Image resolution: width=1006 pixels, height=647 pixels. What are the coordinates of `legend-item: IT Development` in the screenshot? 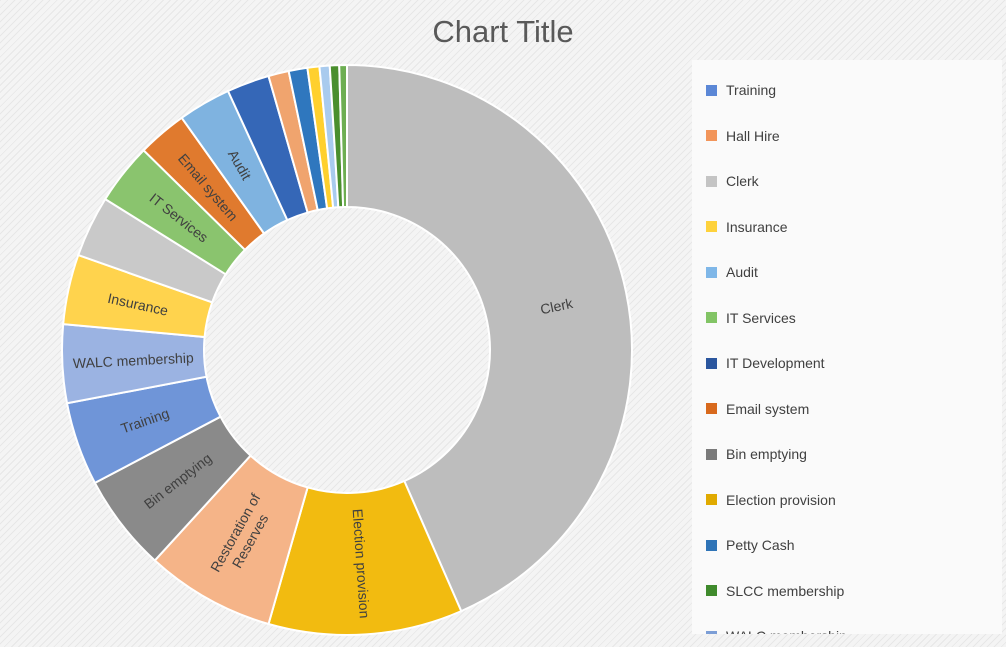 It's located at (765, 363).